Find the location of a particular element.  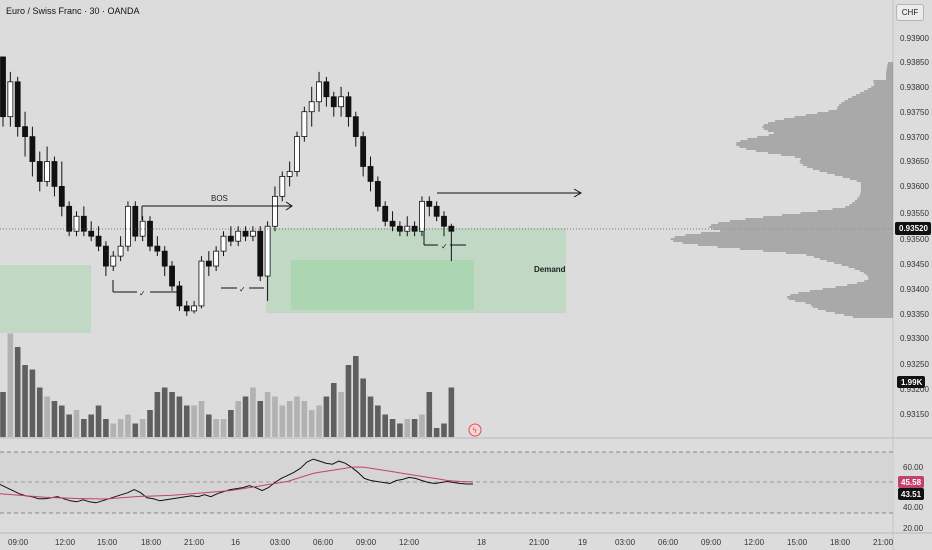

volume-badge-text: 1.99K is located at coordinates (912, 382).